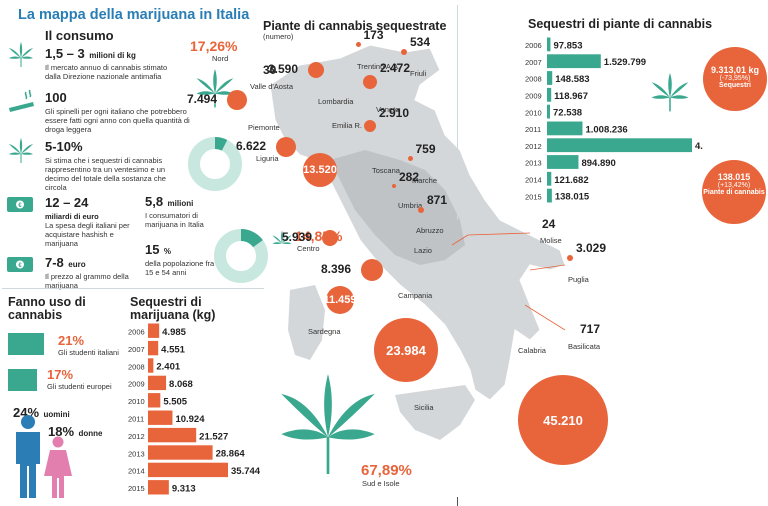 Image resolution: width=768 pixels, height=506 pixels. What do you see at coordinates (532, 350) in the screenshot?
I see `region-name: Calabria` at bounding box center [532, 350].